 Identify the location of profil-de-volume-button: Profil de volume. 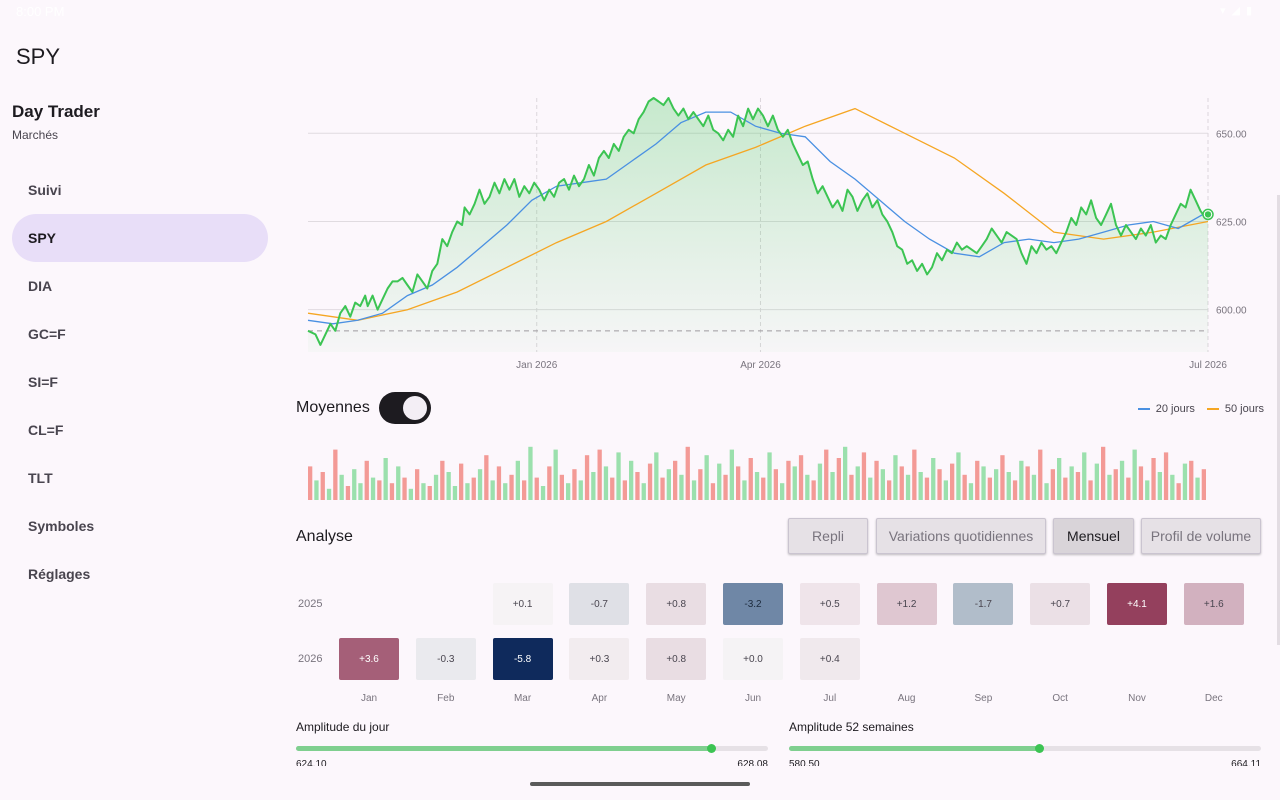
(1201, 536).